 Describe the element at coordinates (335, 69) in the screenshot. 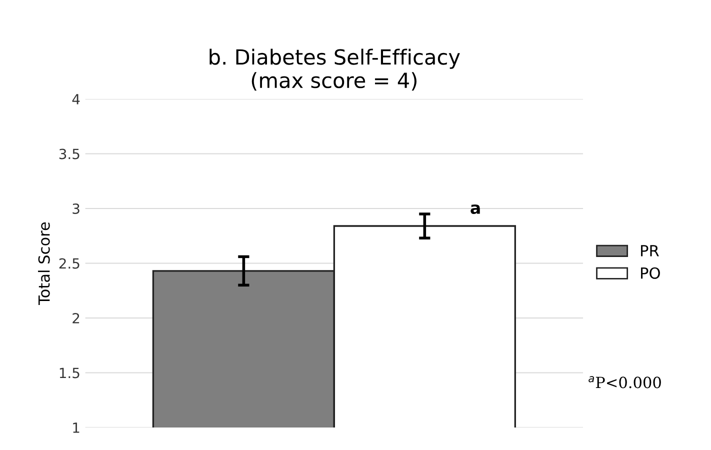

I see `chart-title: b. Diabetes Self-Efficacy (max score = 4)` at that location.